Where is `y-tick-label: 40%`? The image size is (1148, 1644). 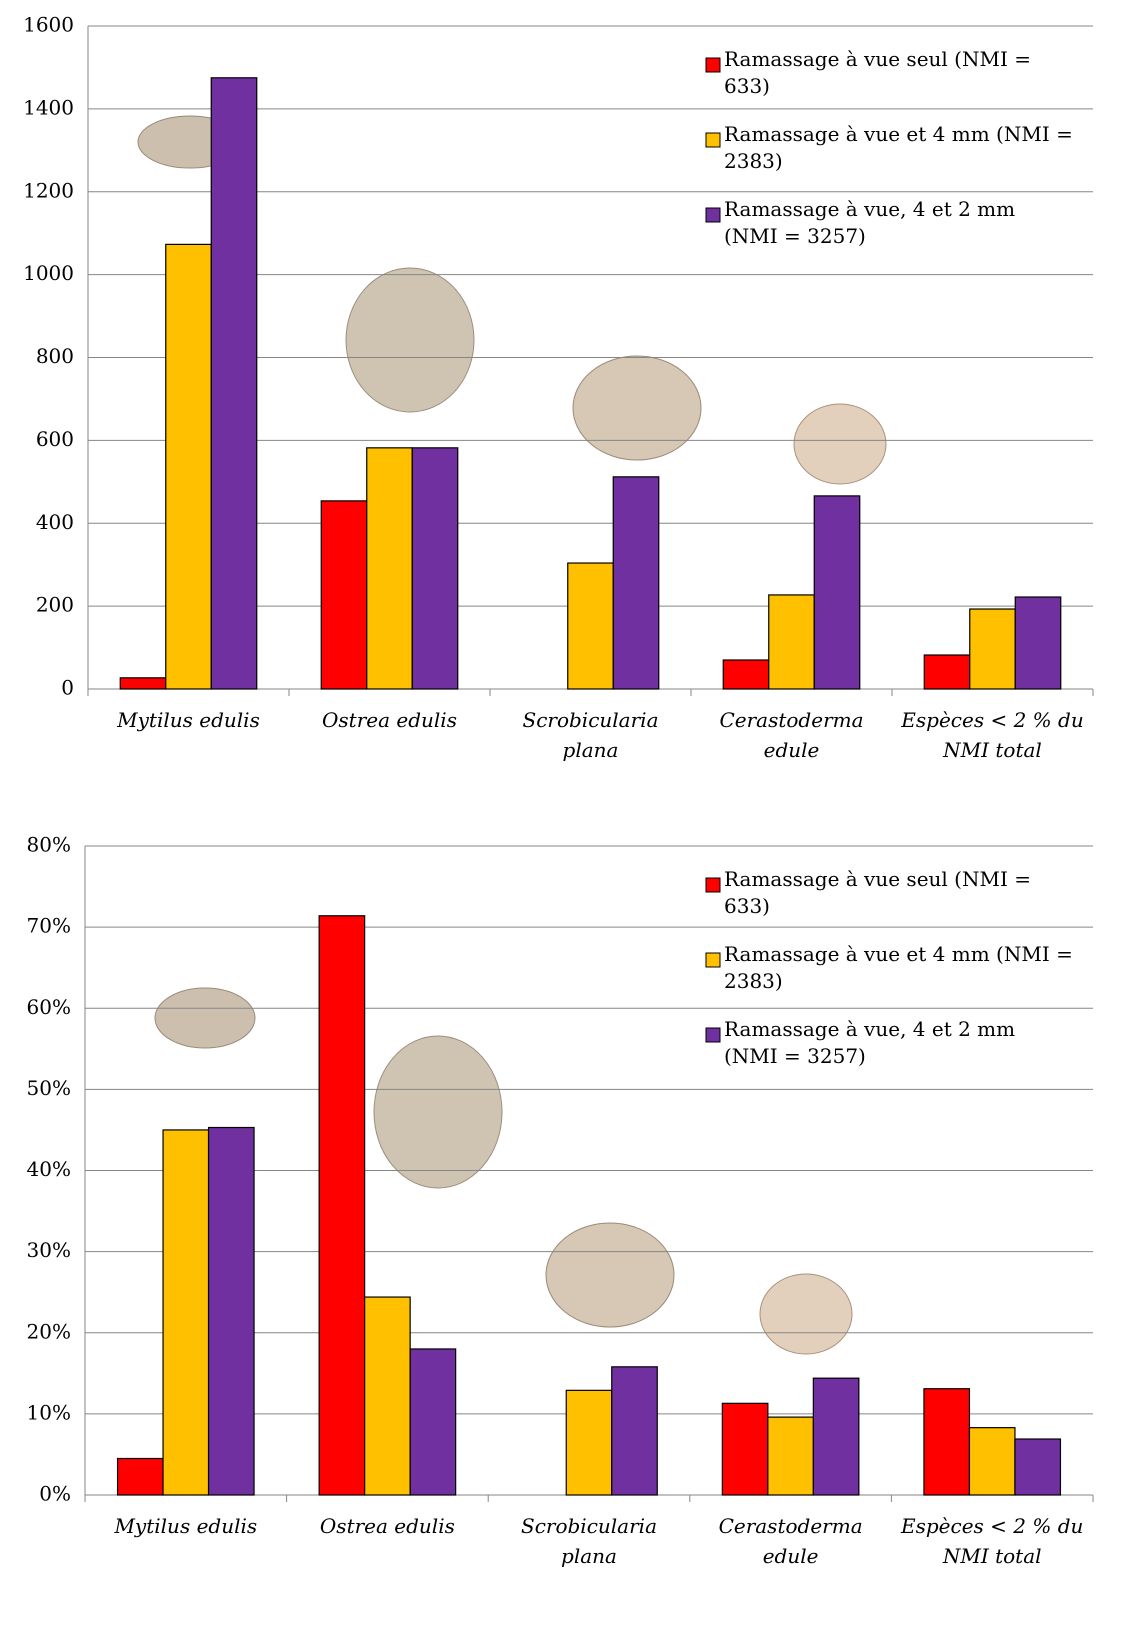 y-tick-label: 40% is located at coordinates (49, 1169).